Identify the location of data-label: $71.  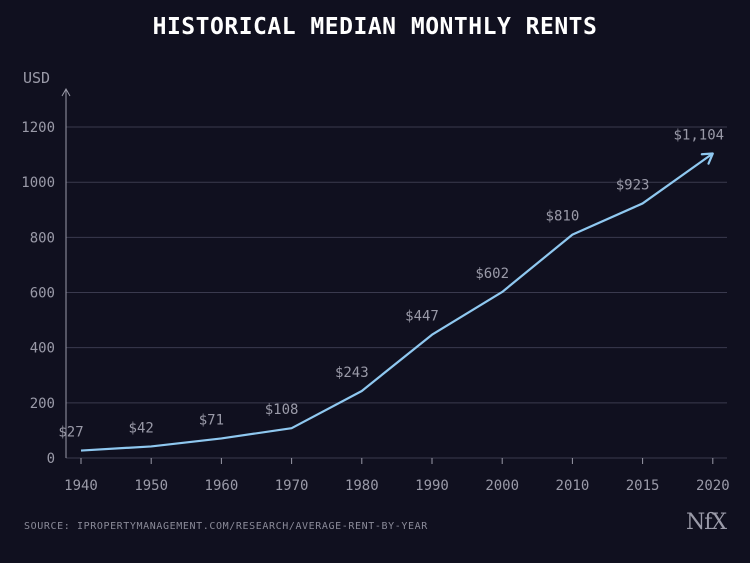
(211, 420).